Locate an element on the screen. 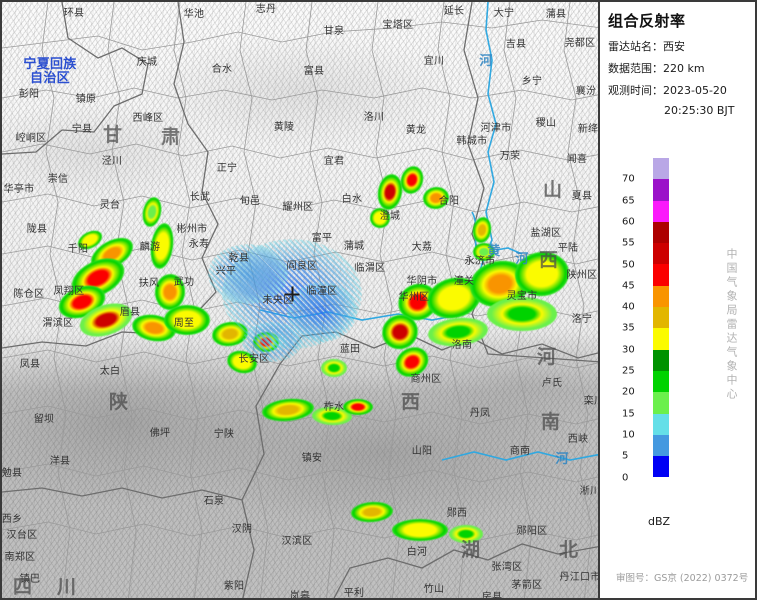  map-label-county: 潼关 is located at coordinates (464, 281).